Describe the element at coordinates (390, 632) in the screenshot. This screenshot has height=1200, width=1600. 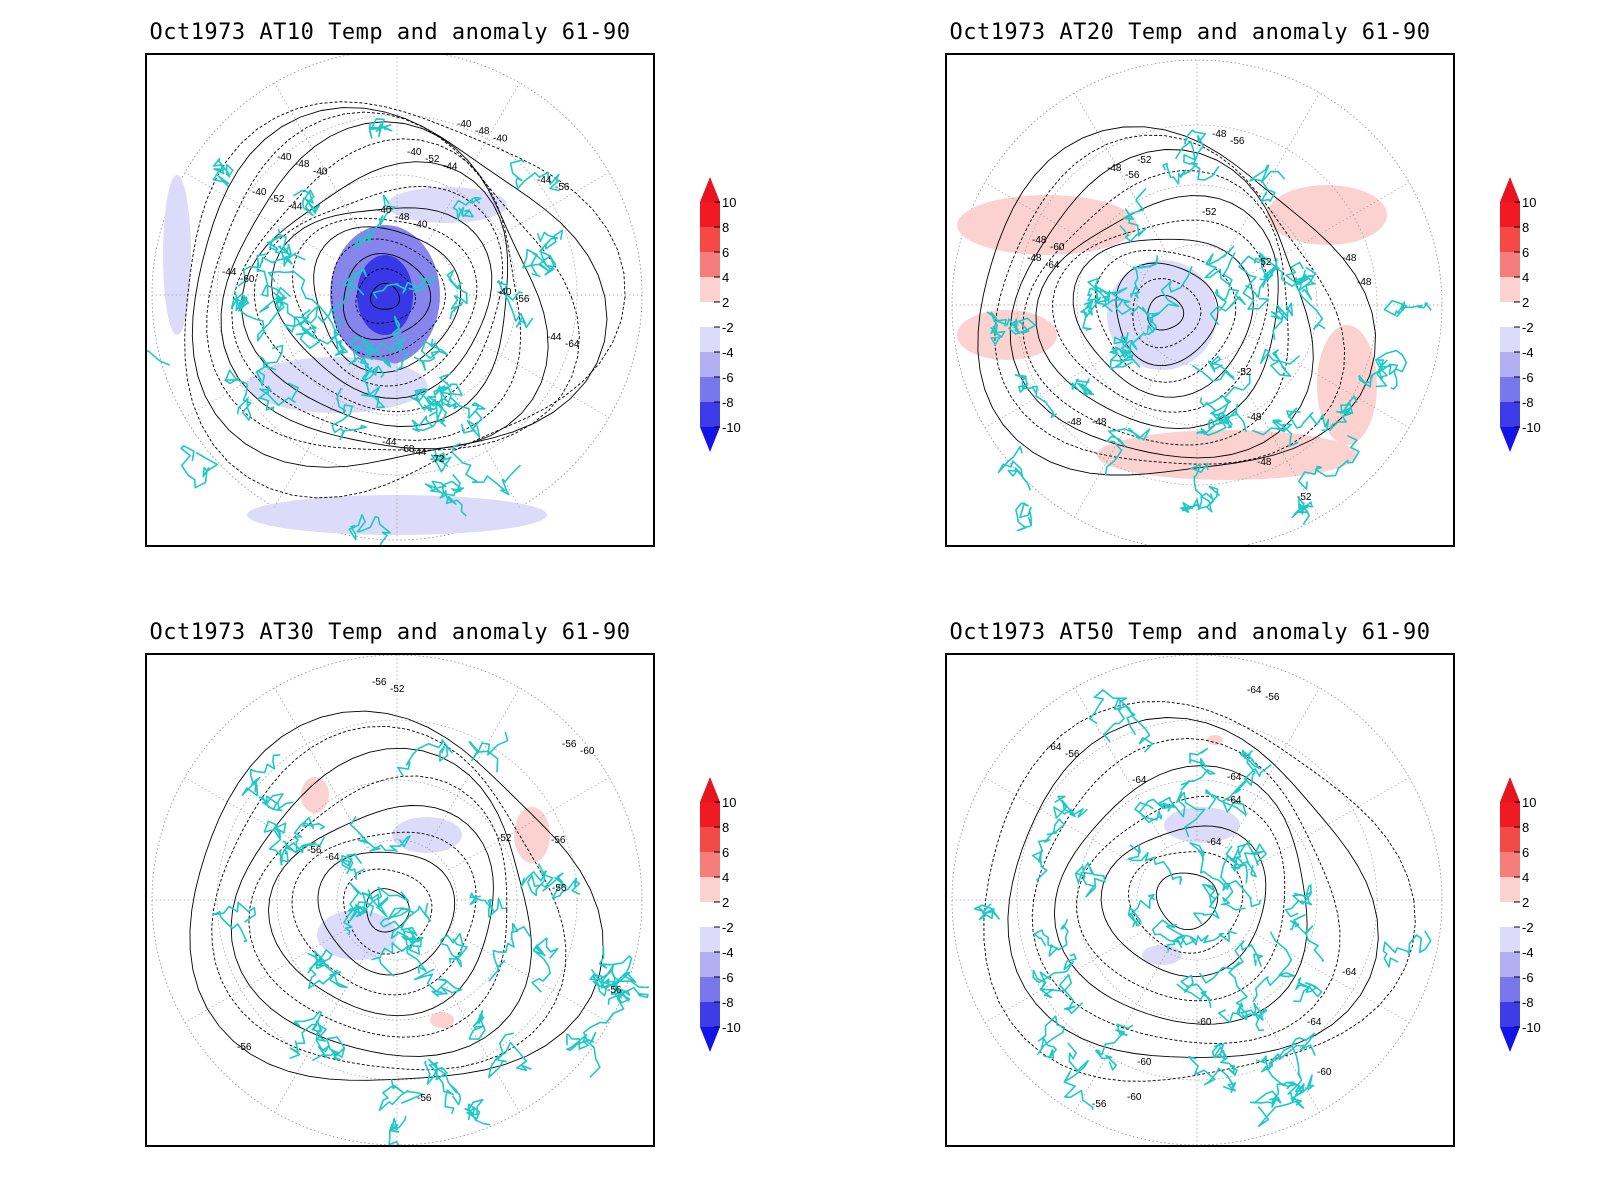
I see `panel-title: Oct1973 AT30 Temp and anomaly 61-90` at that location.